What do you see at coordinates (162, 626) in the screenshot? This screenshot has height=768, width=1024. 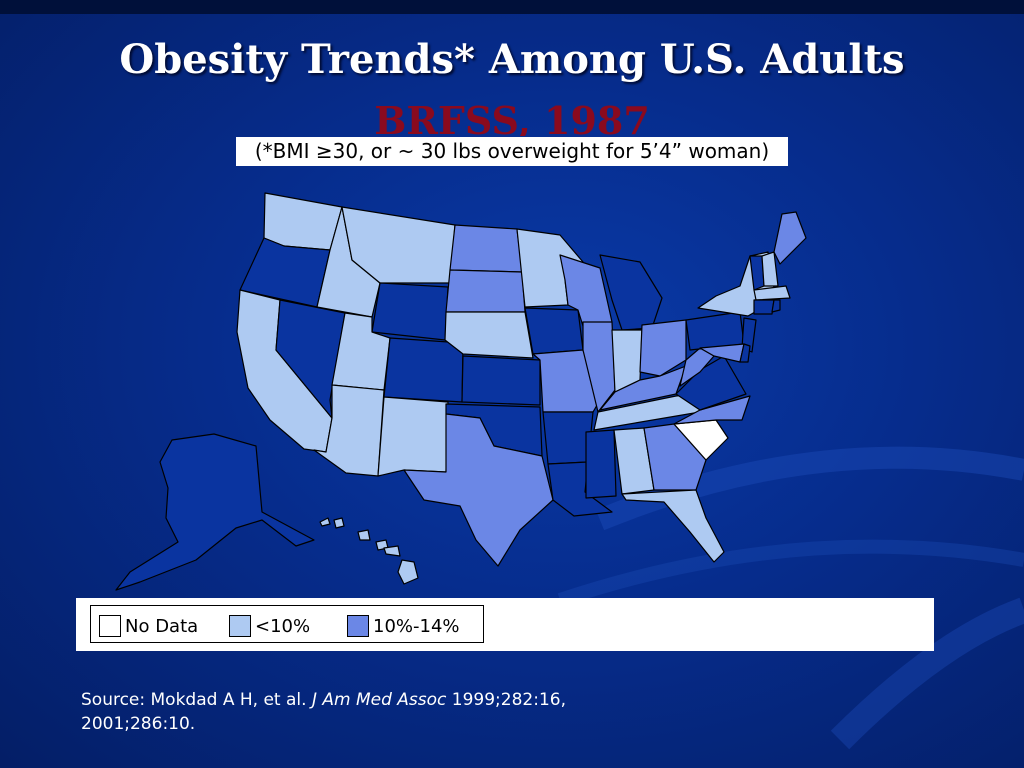 I see `legend-label-no-data: No Data` at bounding box center [162, 626].